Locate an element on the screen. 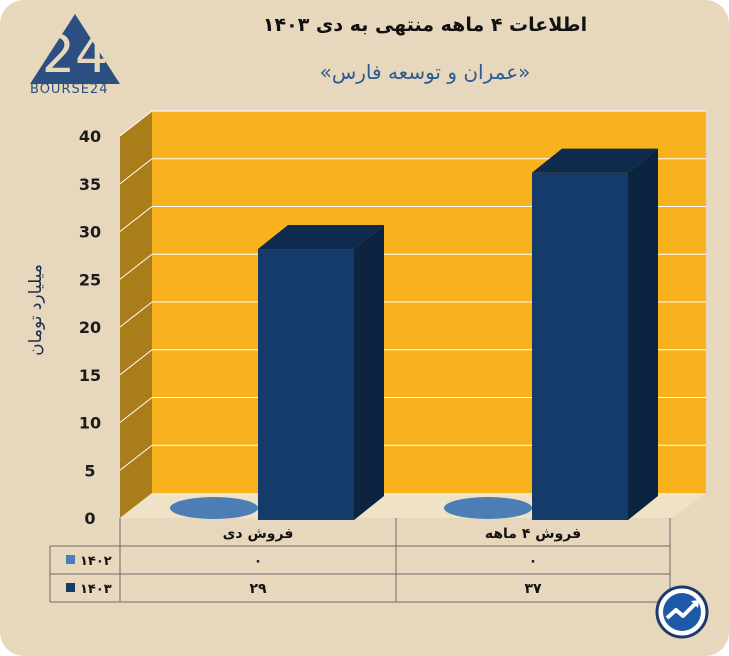  bourse24-logo: 24 is located at coordinates (75, 58).